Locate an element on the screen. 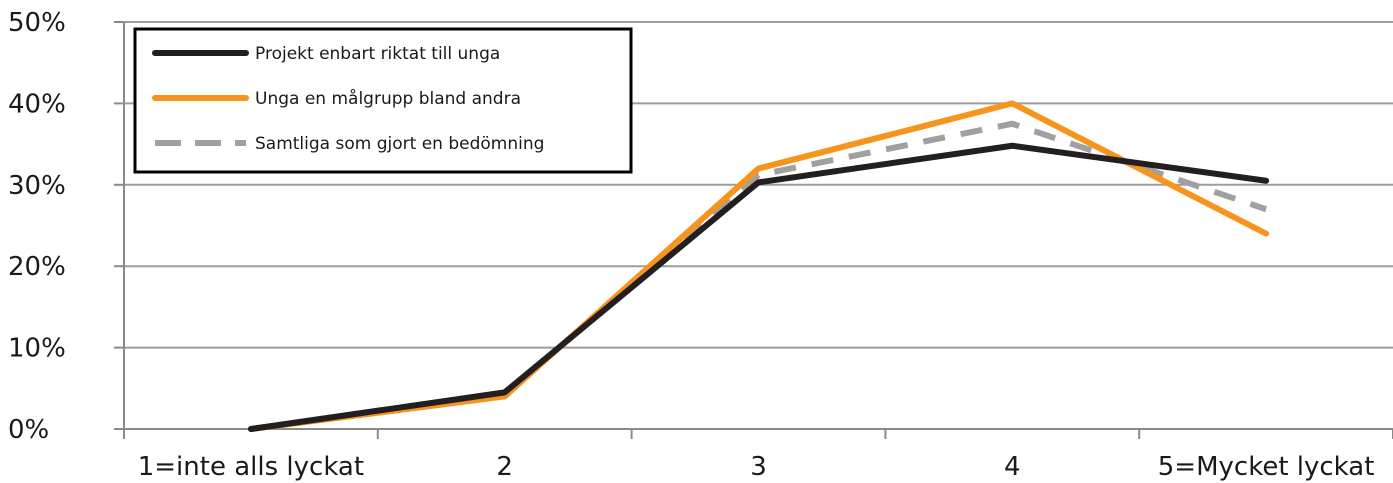 The height and width of the screenshot is (483, 1393). legend-label: Samtliga som gjort en bedömning is located at coordinates (399, 144).